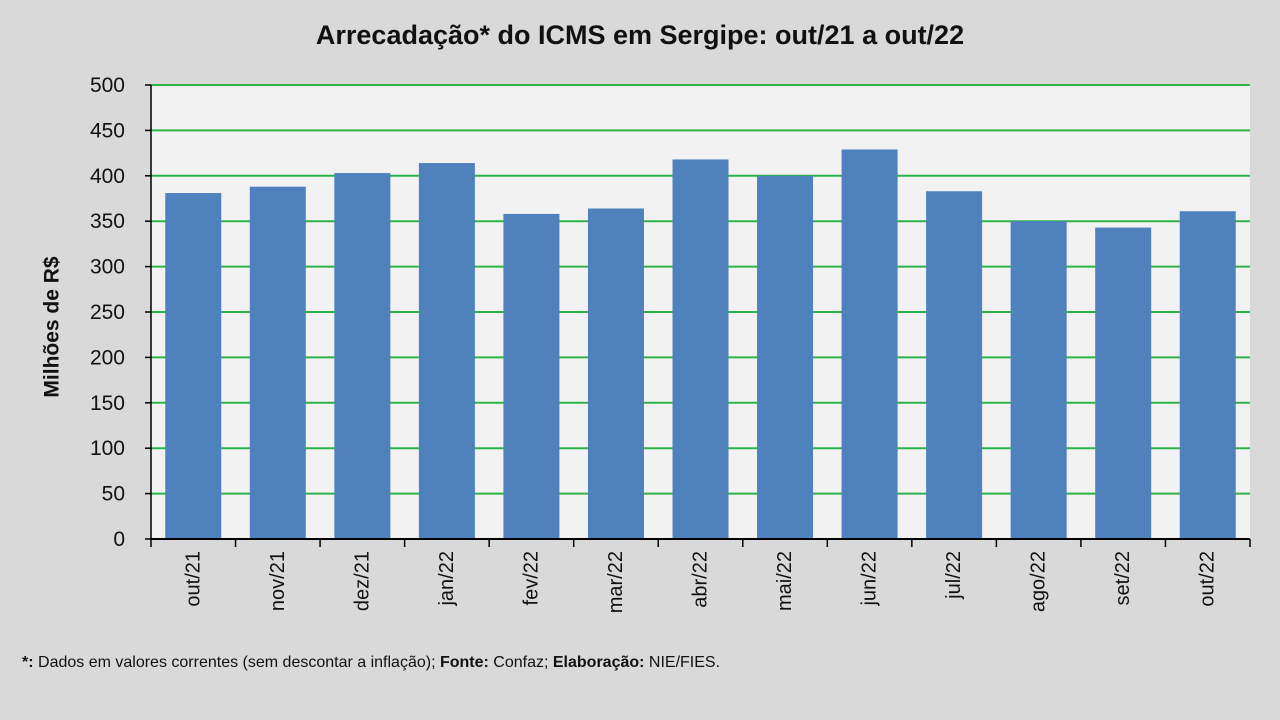  What do you see at coordinates (682, 662) in the screenshot?
I see `footnote-credit: NIE/FIES.` at bounding box center [682, 662].